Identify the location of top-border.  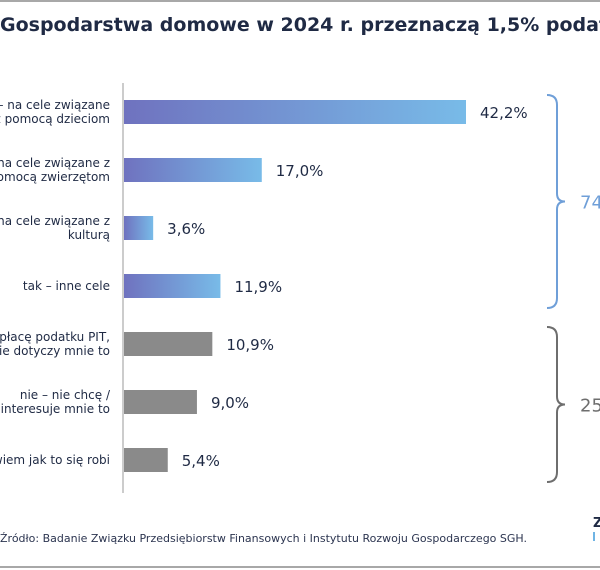
(300, 1).